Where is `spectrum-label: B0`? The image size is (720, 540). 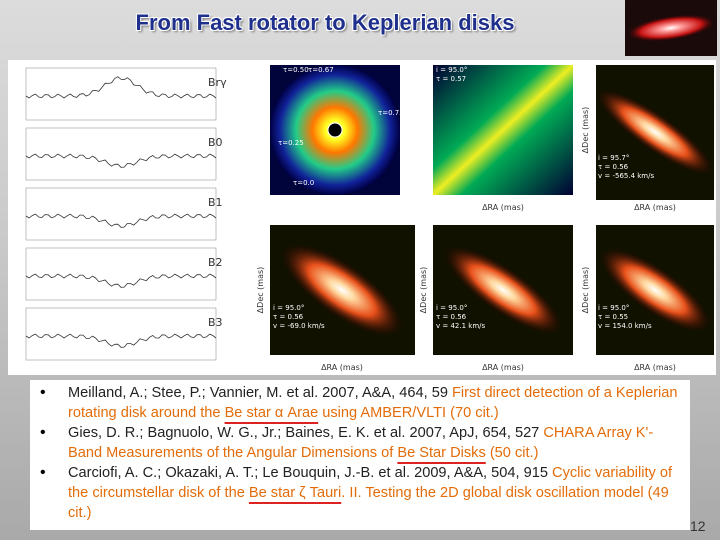 spectrum-label: B0 is located at coordinates (215, 142).